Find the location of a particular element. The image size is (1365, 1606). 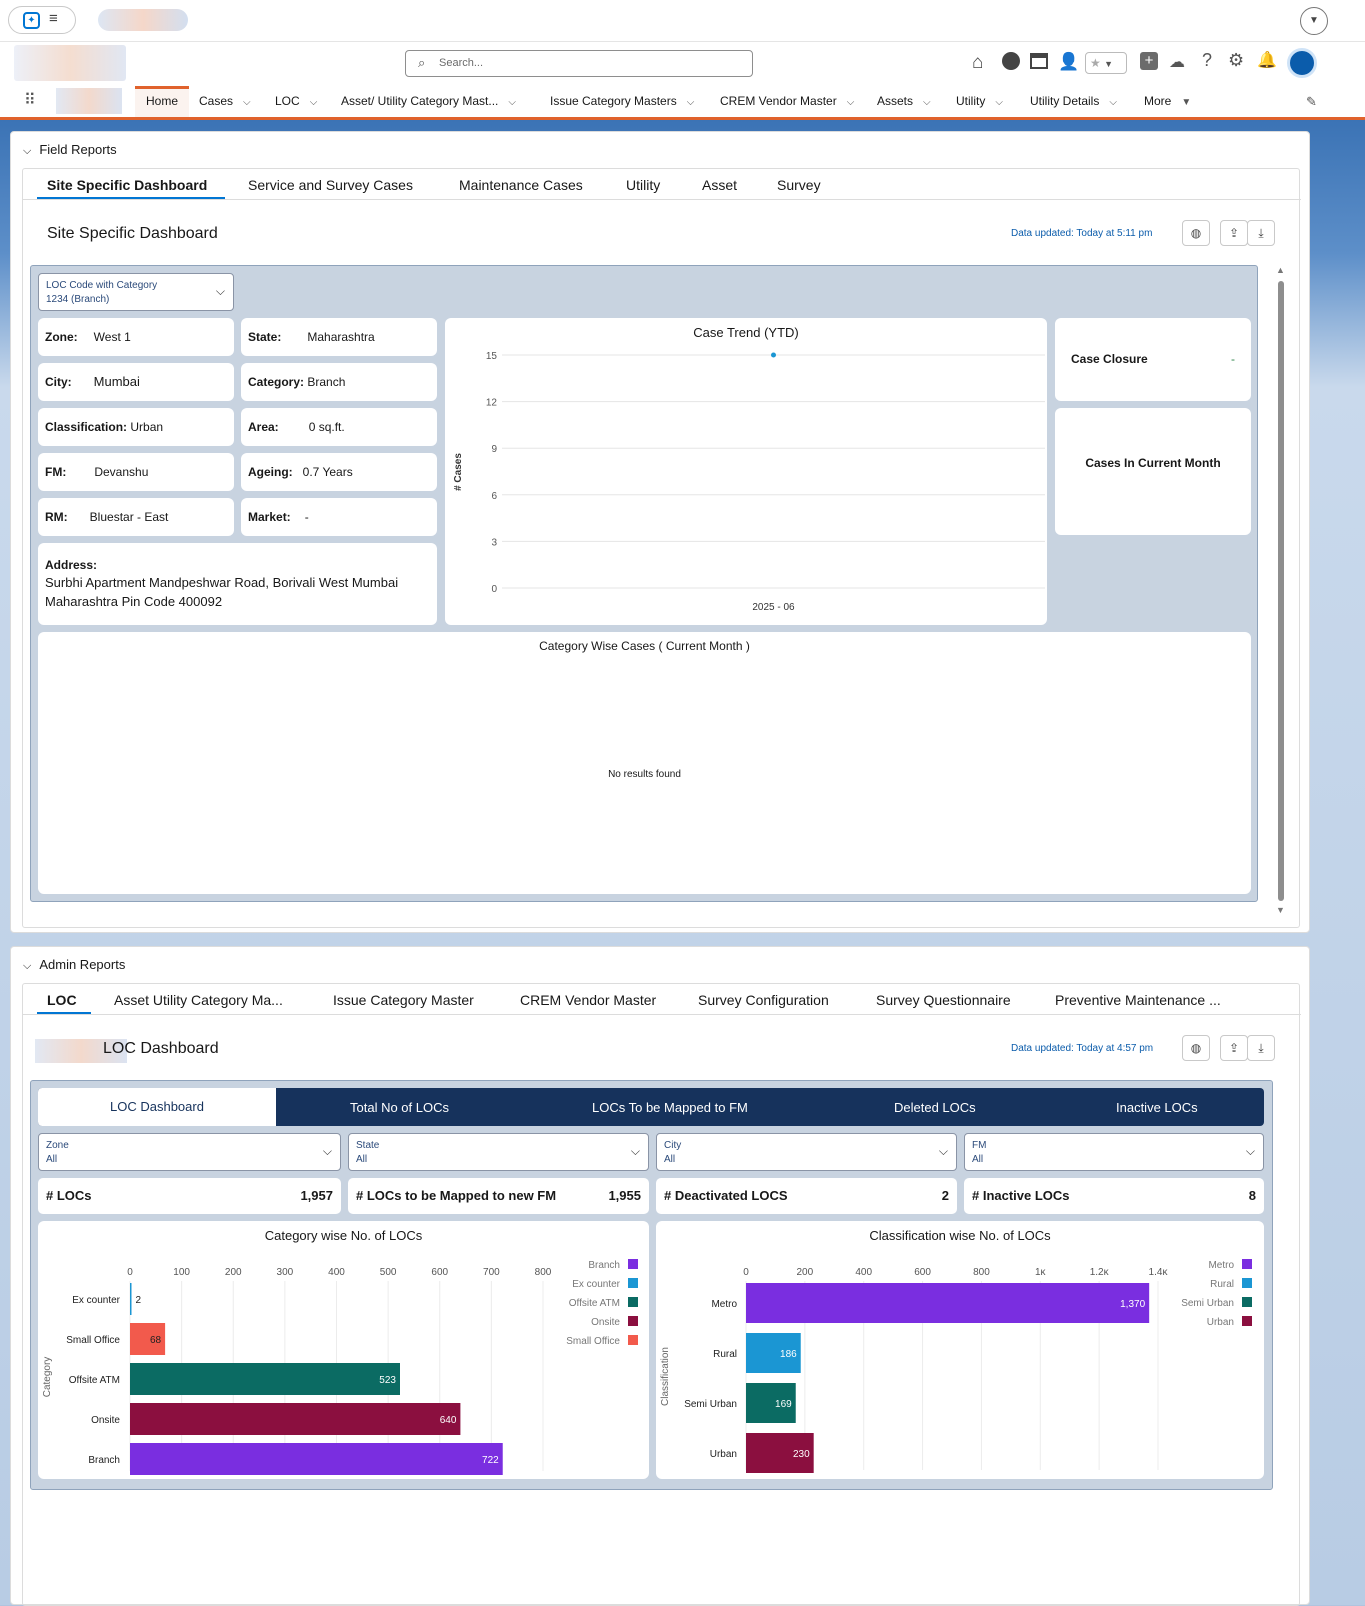

active-tab-underline is located at coordinates (64, 1013).